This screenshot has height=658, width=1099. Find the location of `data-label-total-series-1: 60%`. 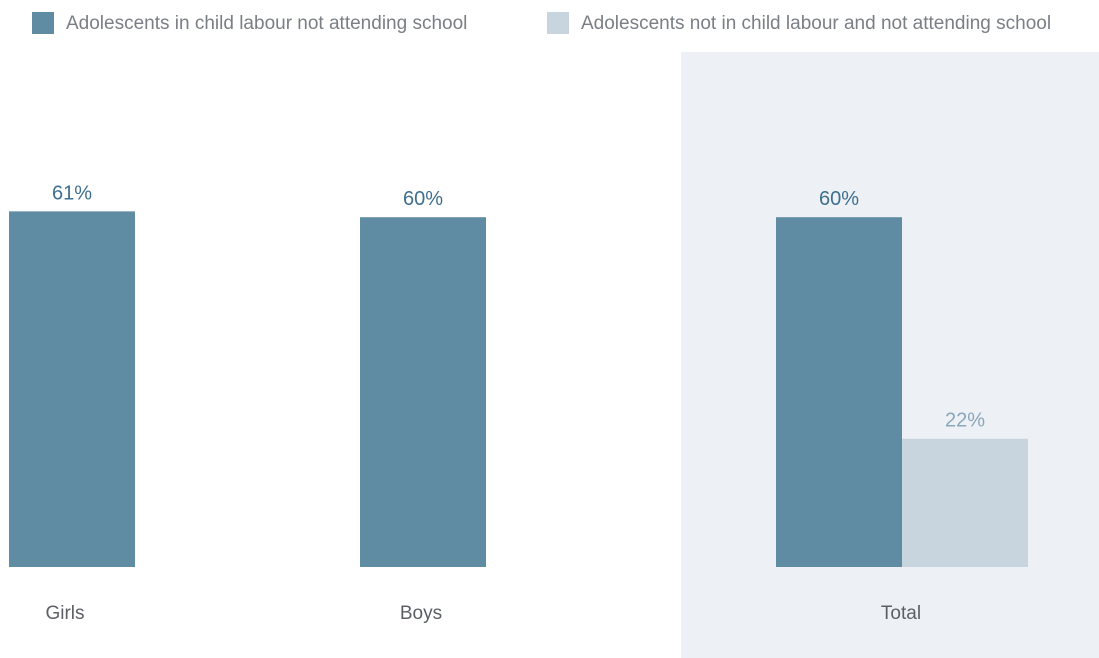

data-label-total-series-1: 60% is located at coordinates (839, 199).